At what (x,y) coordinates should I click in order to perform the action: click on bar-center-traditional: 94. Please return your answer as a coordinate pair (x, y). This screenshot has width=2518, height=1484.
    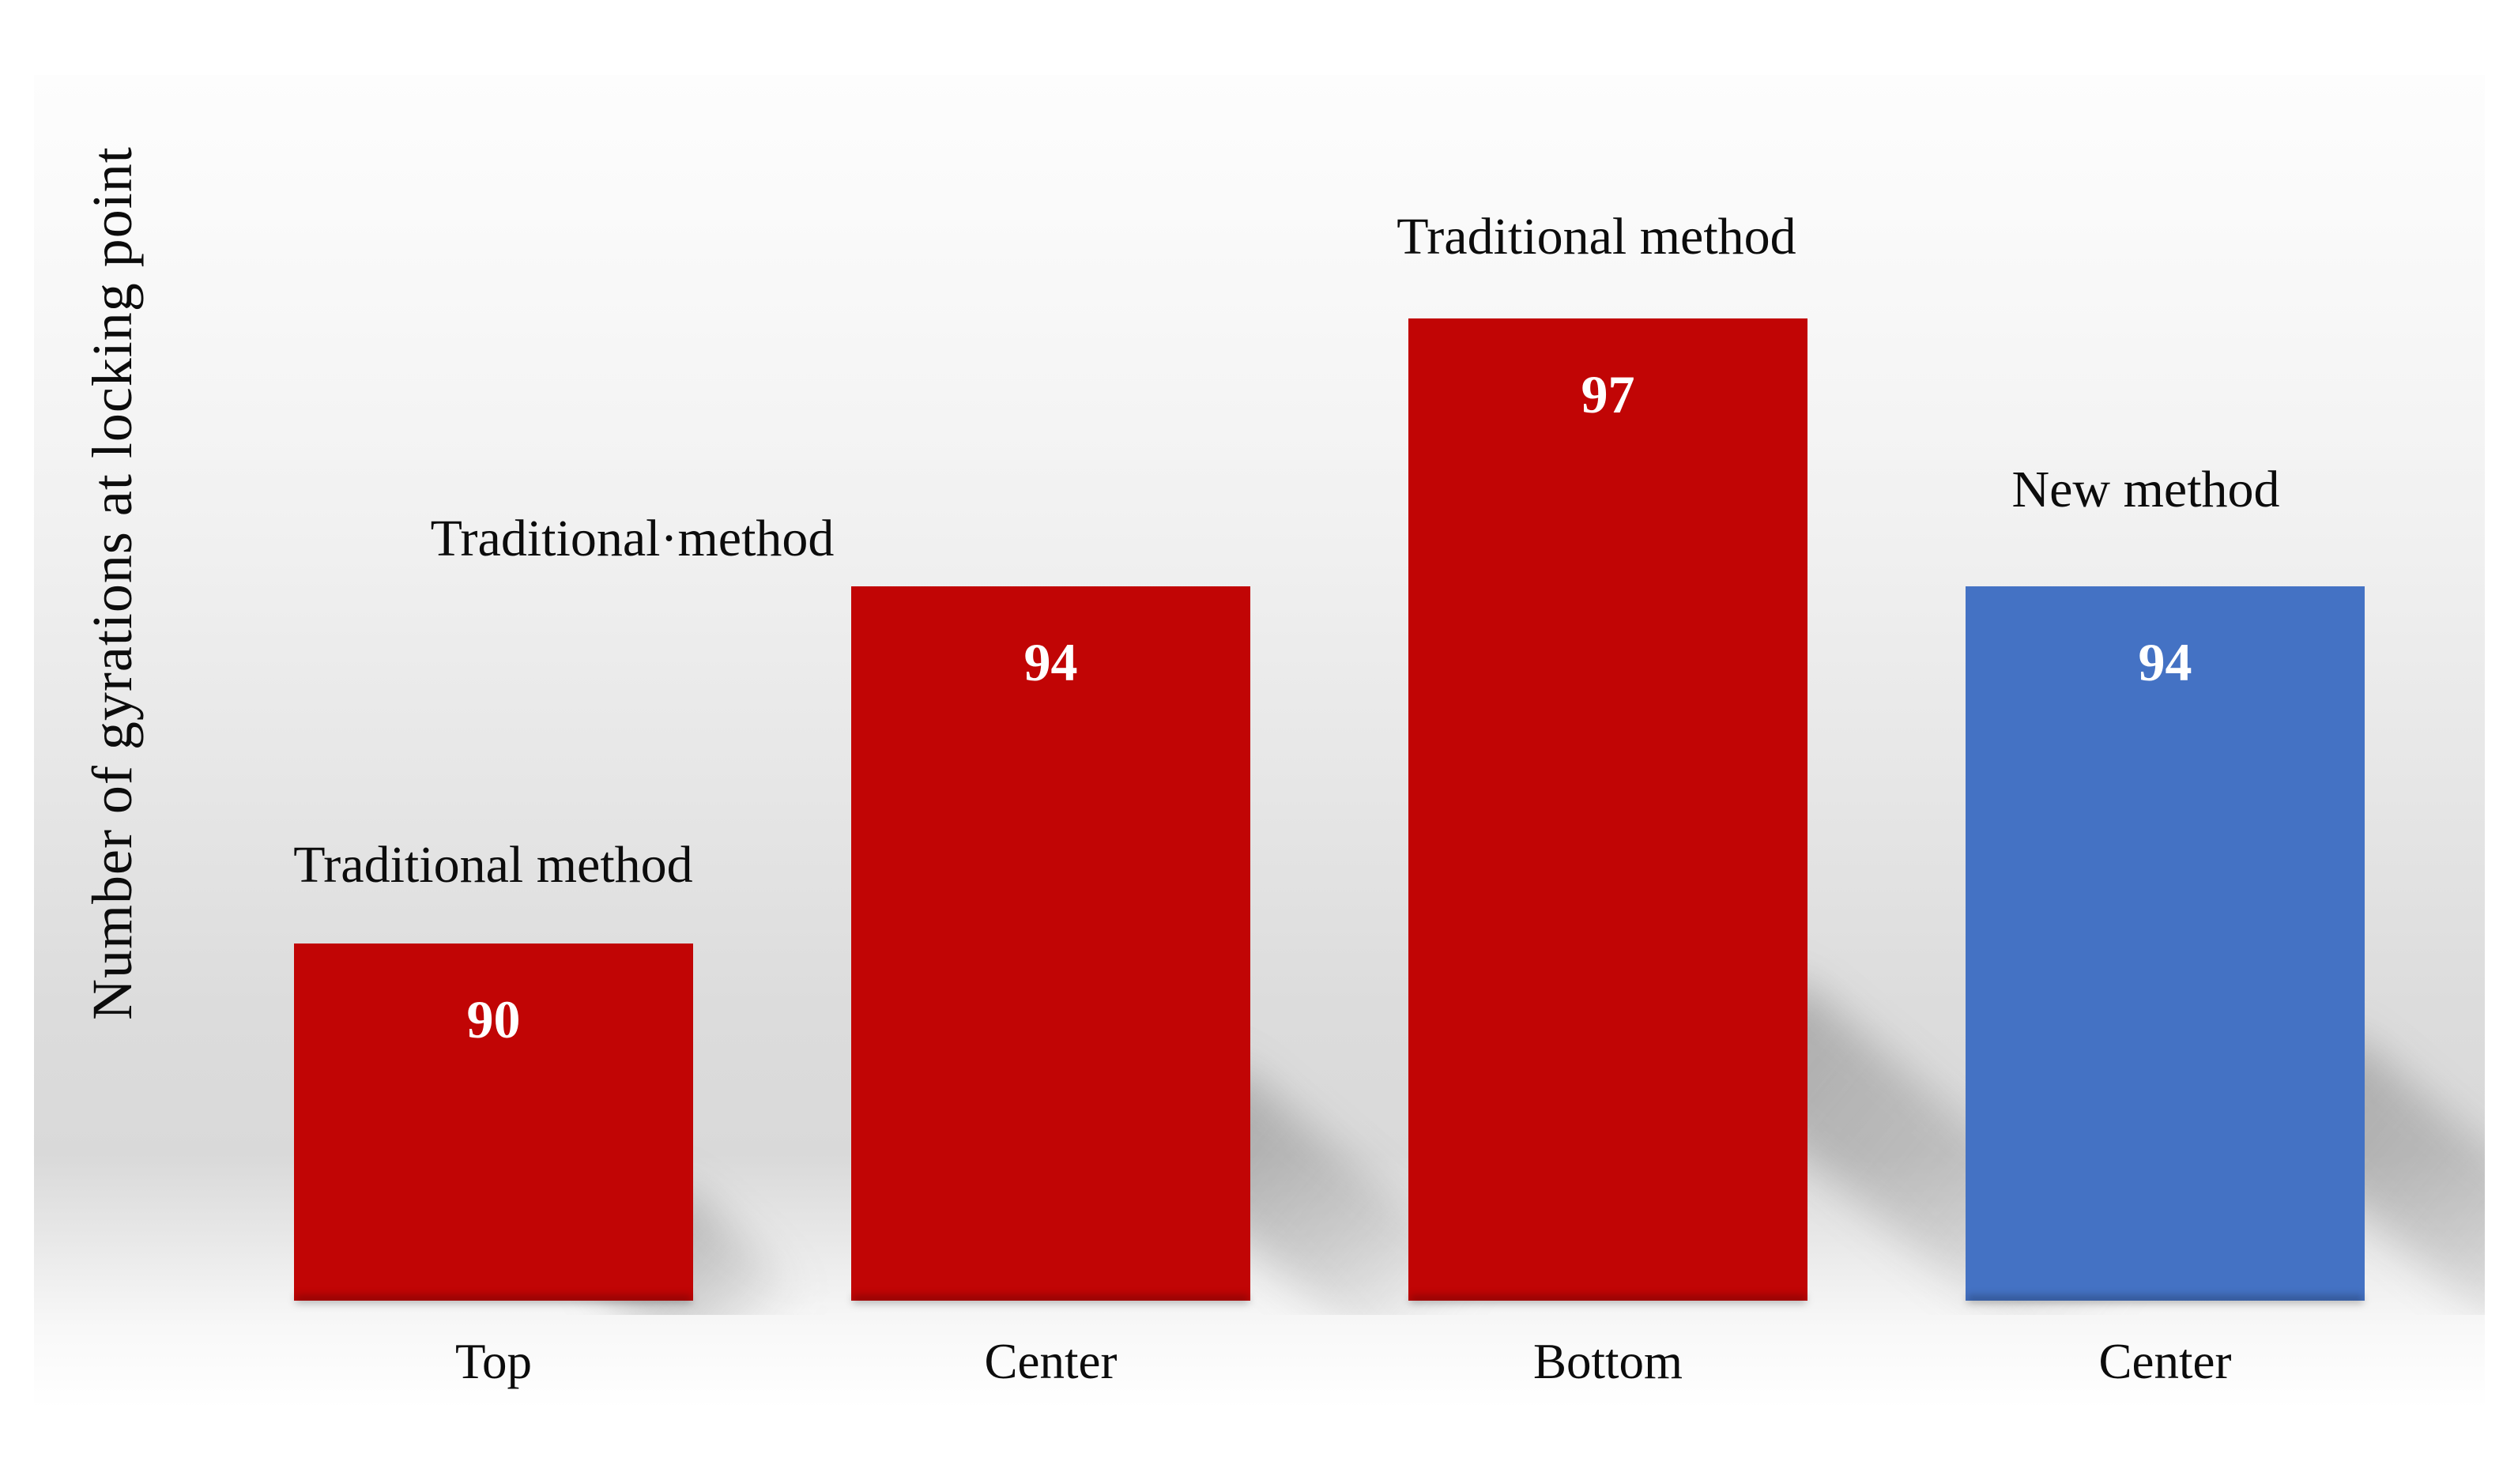
    Looking at the image, I should click on (1050, 943).